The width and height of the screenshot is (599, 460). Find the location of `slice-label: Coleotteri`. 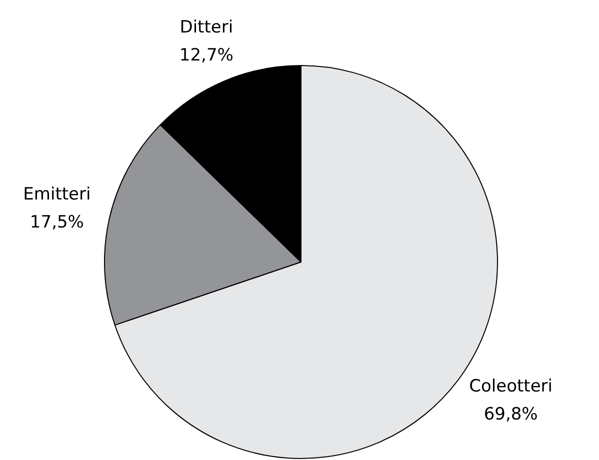

slice-label: Coleotteri is located at coordinates (510, 386).